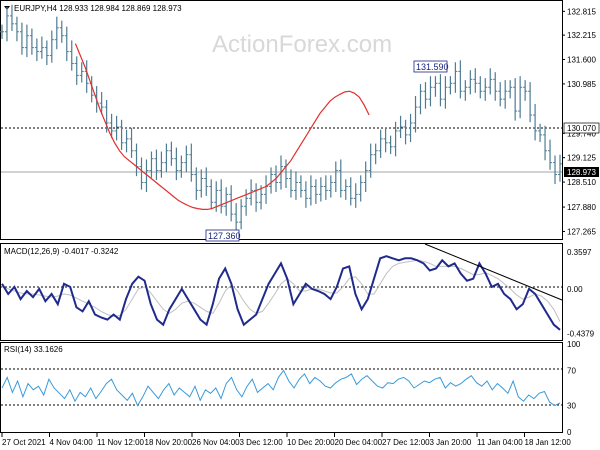  What do you see at coordinates (169, 442) in the screenshot?
I see `time-tick-label: 18 Nov 20:00` at bounding box center [169, 442].